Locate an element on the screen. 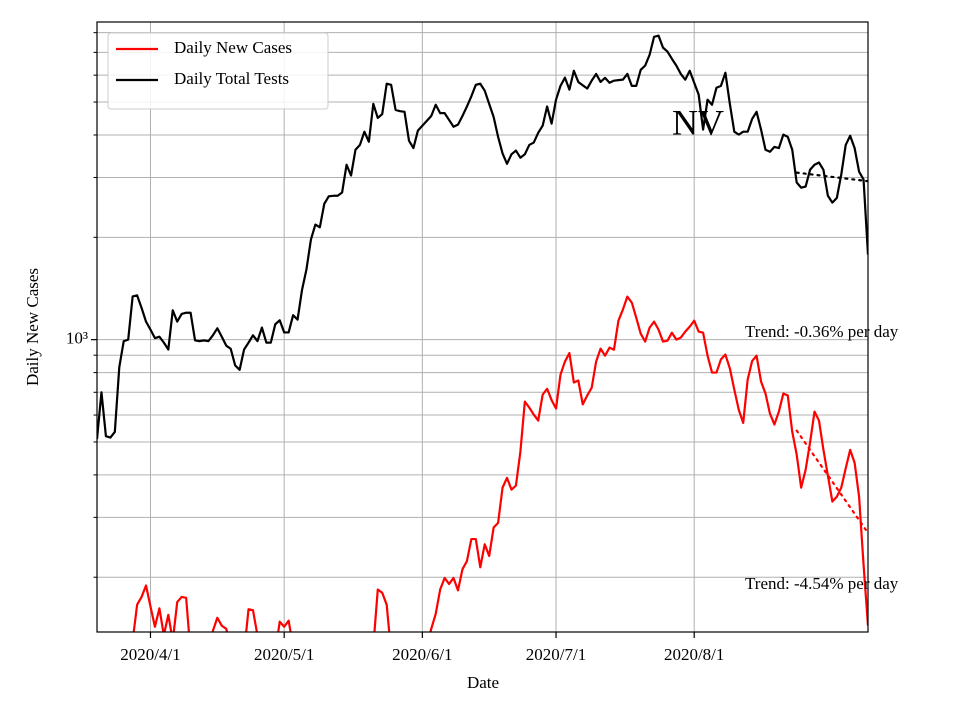  panel-label: NV is located at coordinates (698, 122).